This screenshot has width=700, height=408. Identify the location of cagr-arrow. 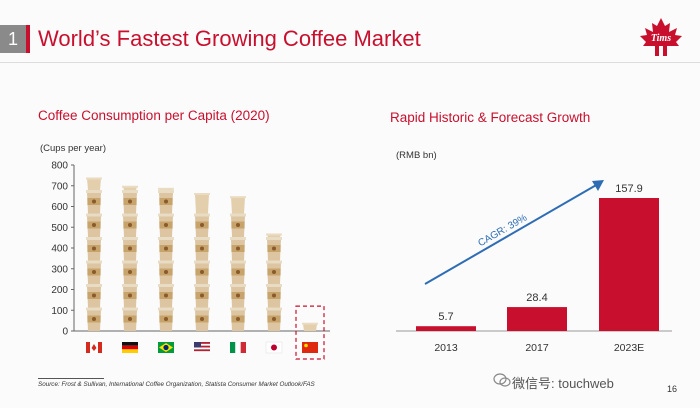
(511, 234).